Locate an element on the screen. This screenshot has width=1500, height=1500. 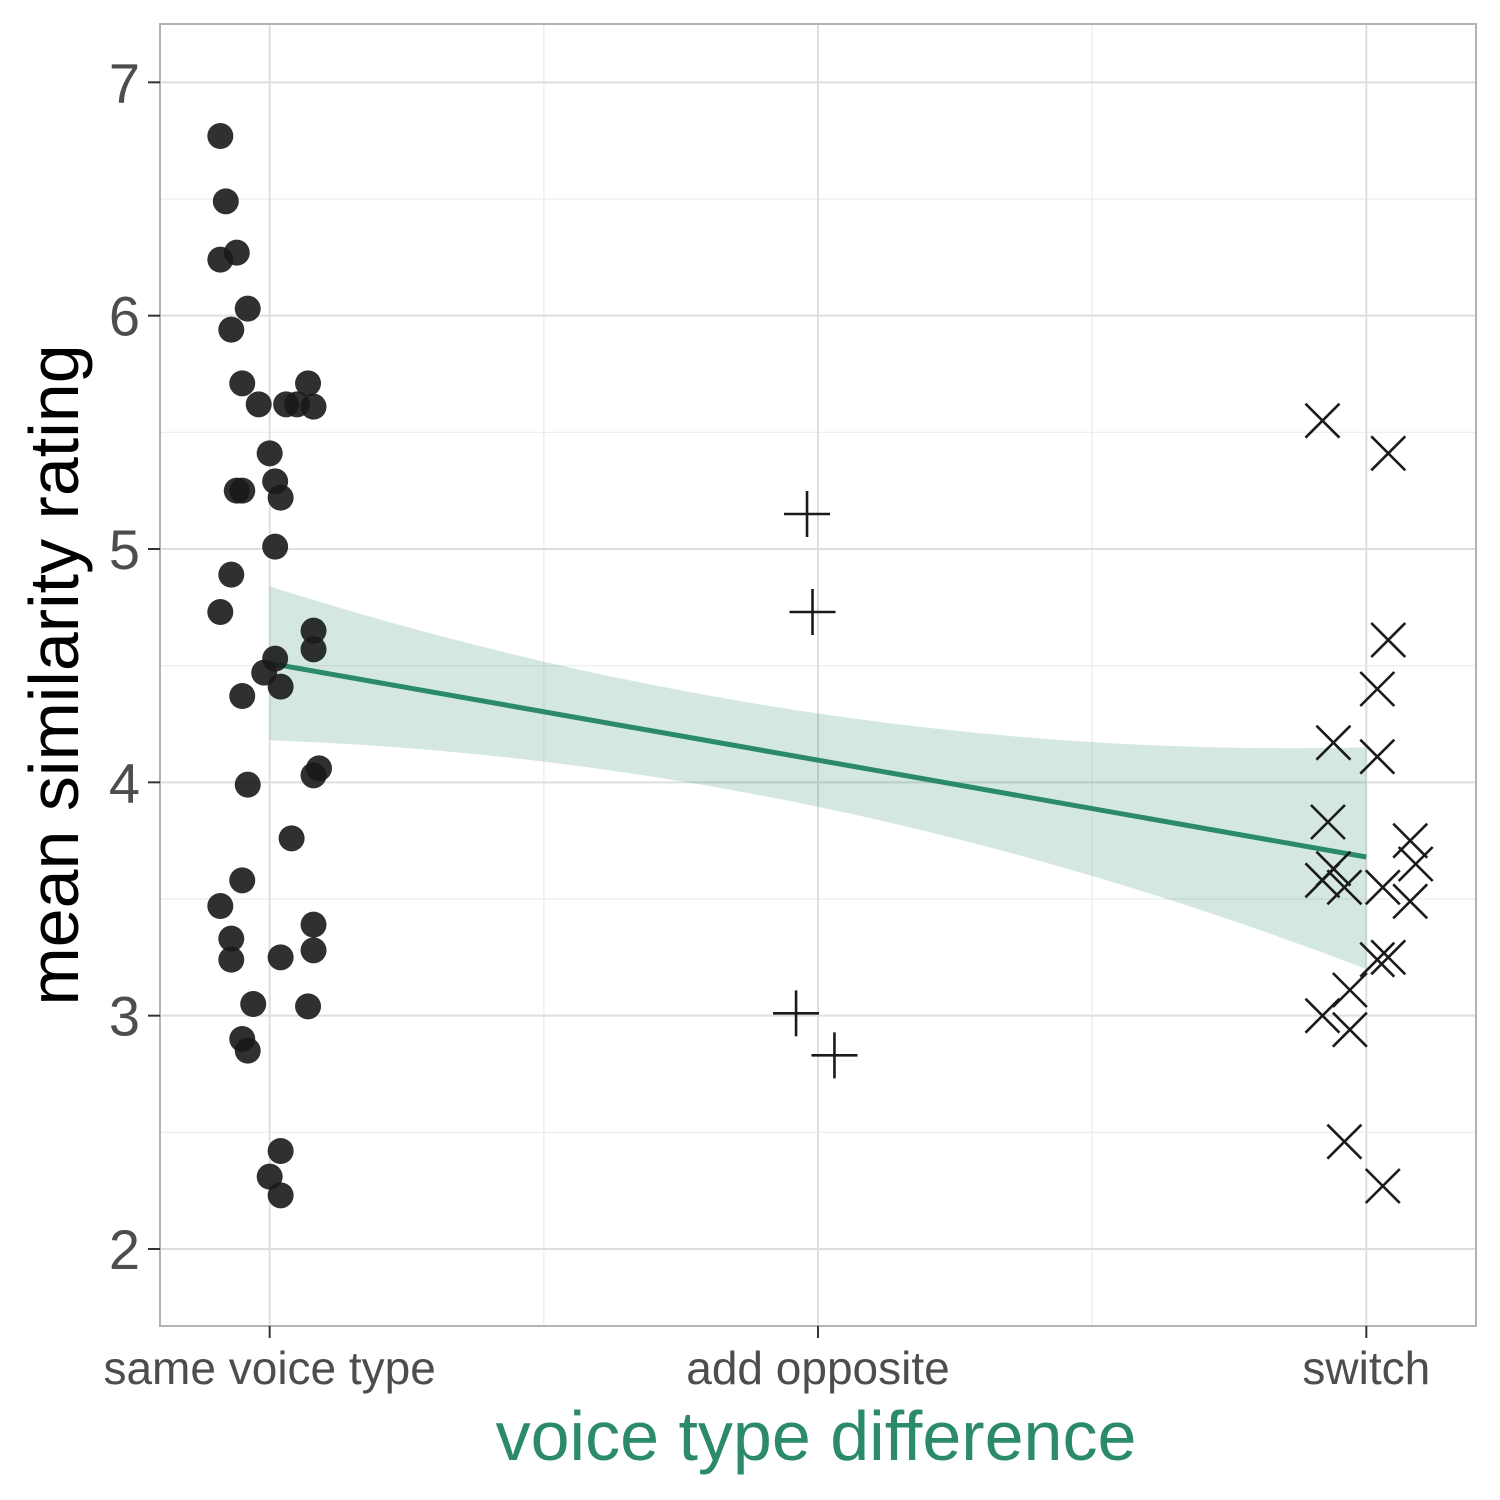
y-tick-label: 6 is located at coordinates (124, 316).